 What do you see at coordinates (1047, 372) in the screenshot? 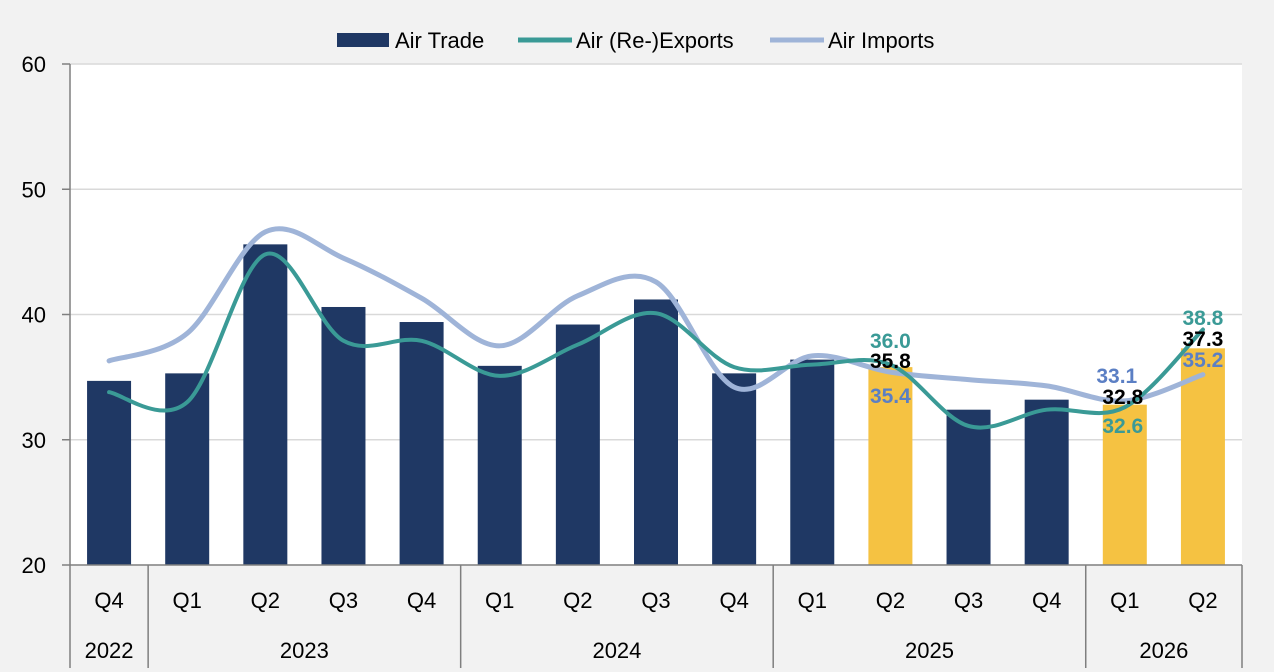
I see `data-labels: 36.035.8 35.4 33.132.8 32.6 38.837.335.2` at bounding box center [1047, 372].